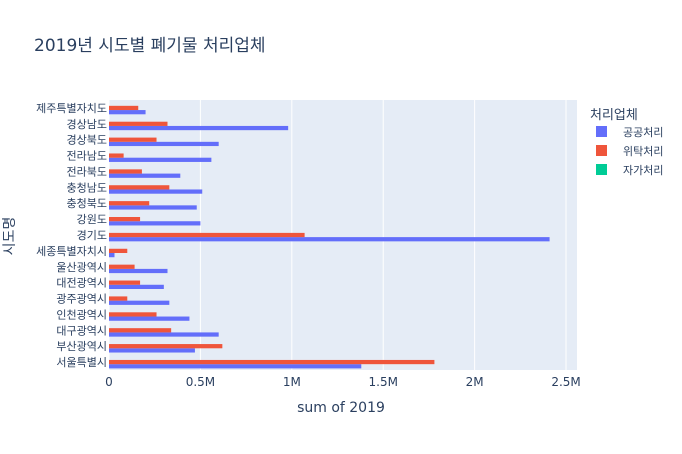  Describe the element at coordinates (87, 124) in the screenshot. I see `y-tick-label: 경상남도` at that location.